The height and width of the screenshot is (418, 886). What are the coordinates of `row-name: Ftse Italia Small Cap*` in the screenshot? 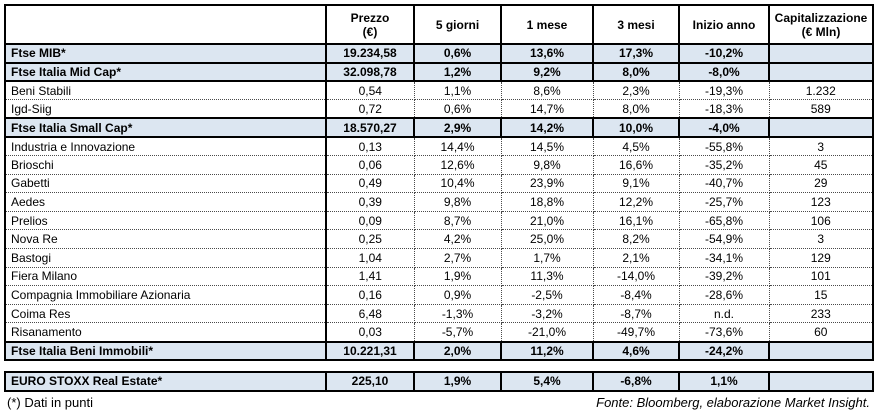 It's located at (165, 127).